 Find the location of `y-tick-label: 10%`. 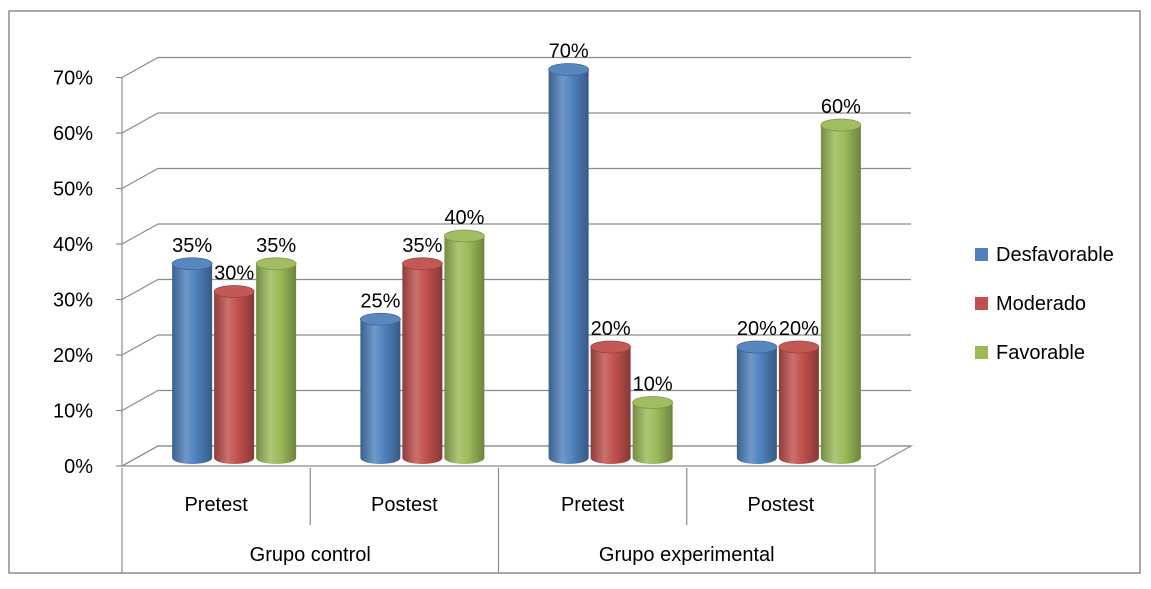

y-tick-label: 10% is located at coordinates (73, 412).